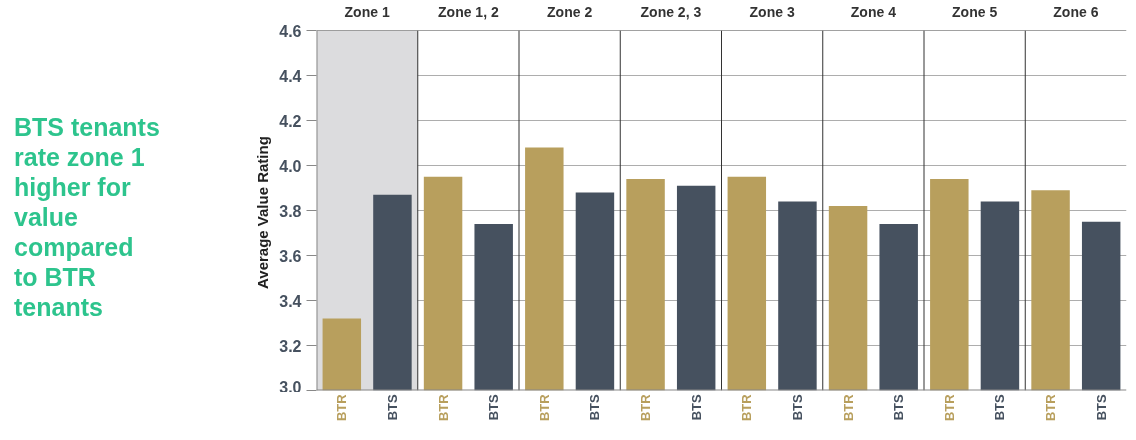  I want to click on y-tick-label: 4.4, so click(290, 76).